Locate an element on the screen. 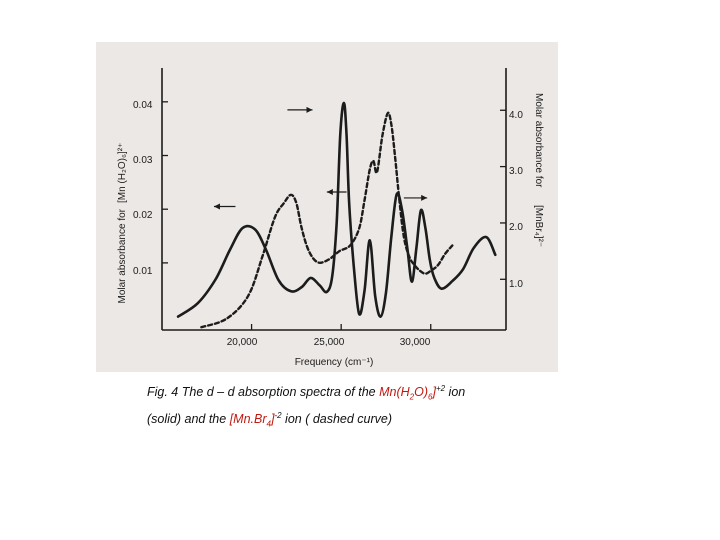  right-tick-label: 1.0 is located at coordinates (516, 284).